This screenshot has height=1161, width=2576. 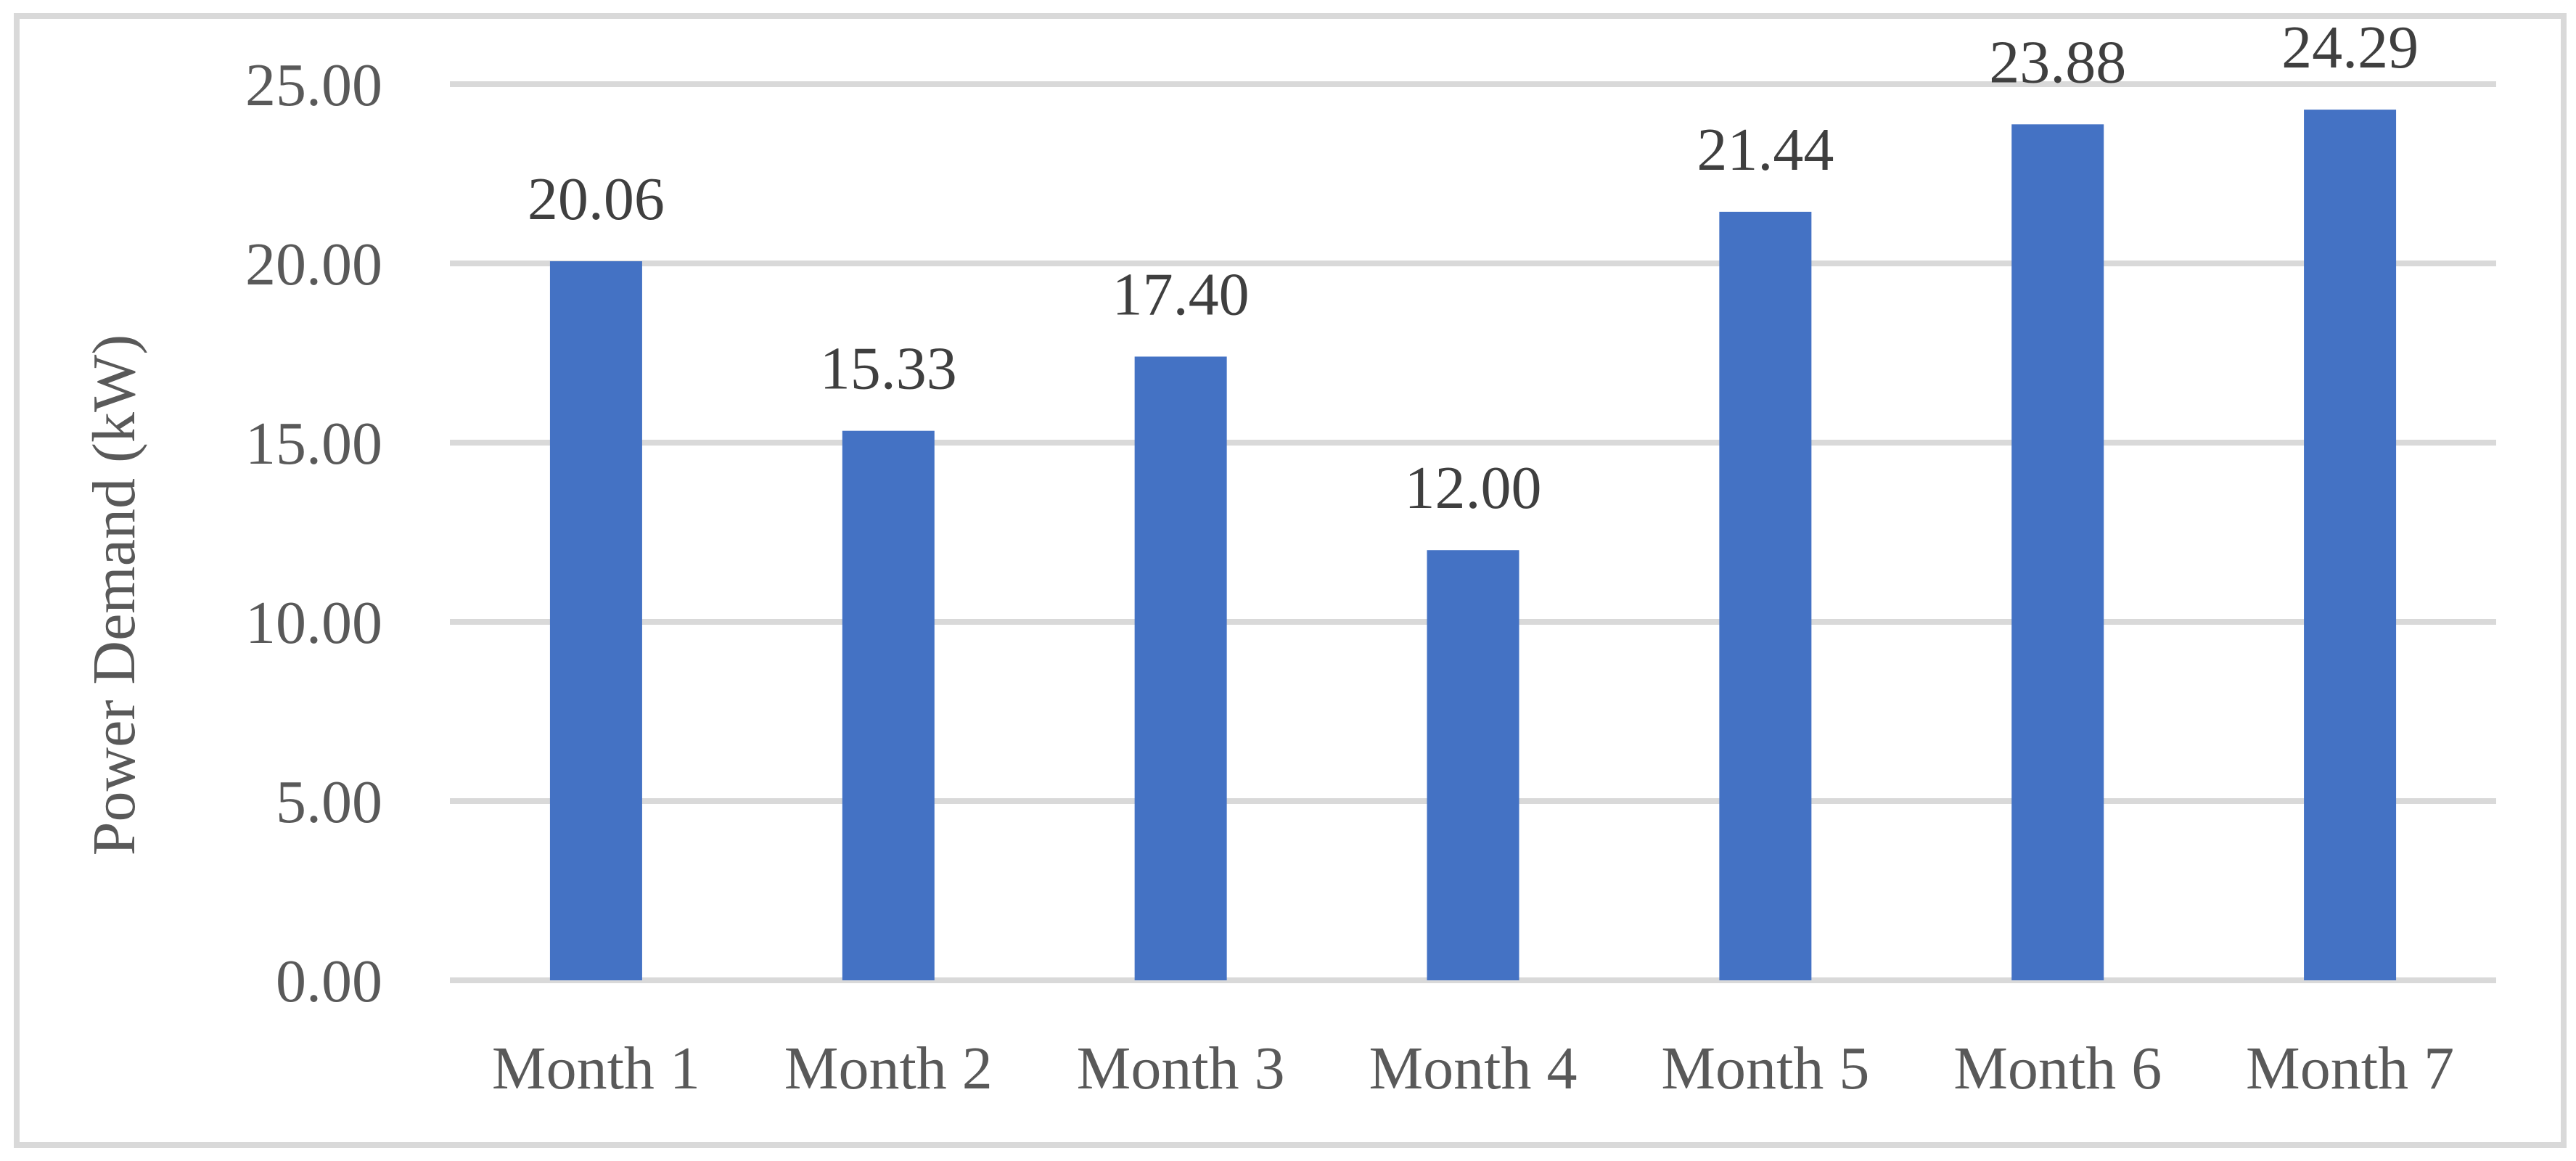 What do you see at coordinates (888, 1068) in the screenshot?
I see `category-label: Month 2` at bounding box center [888, 1068].